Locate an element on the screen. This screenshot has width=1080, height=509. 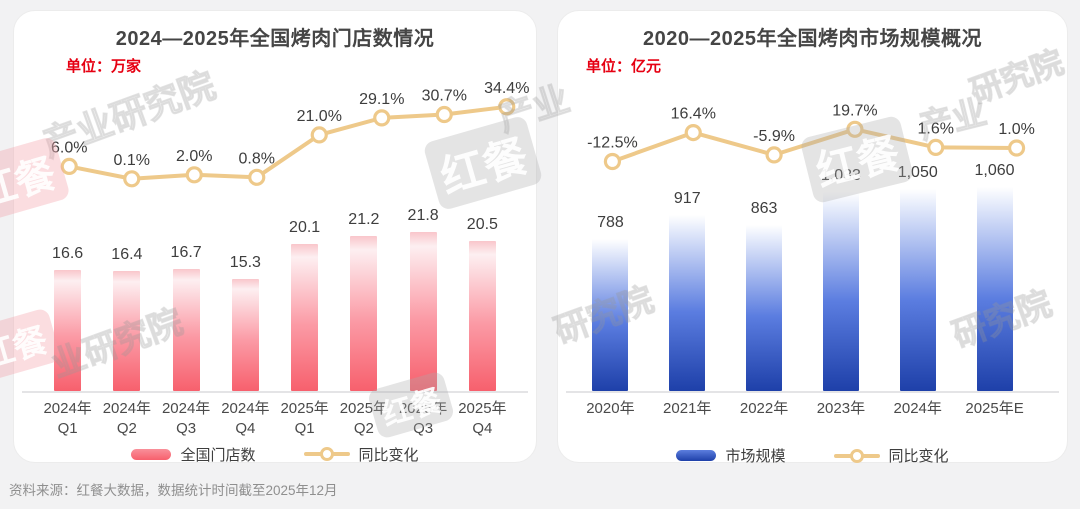
x-axis-label: 2023年 is located at coordinates (841, 408).